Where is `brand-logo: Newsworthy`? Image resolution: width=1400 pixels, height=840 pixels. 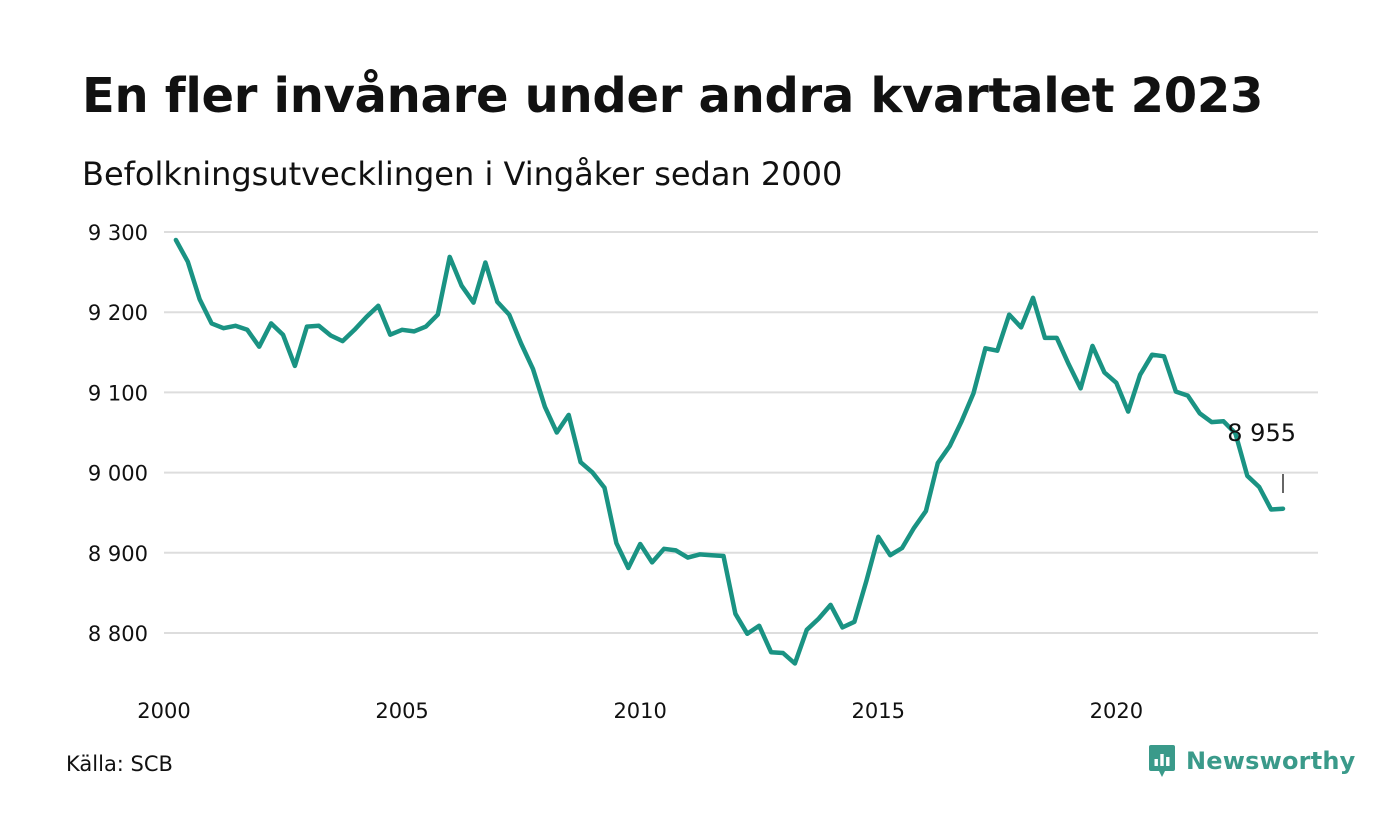
brand-logo: Newsworthy is located at coordinates (1252, 761).